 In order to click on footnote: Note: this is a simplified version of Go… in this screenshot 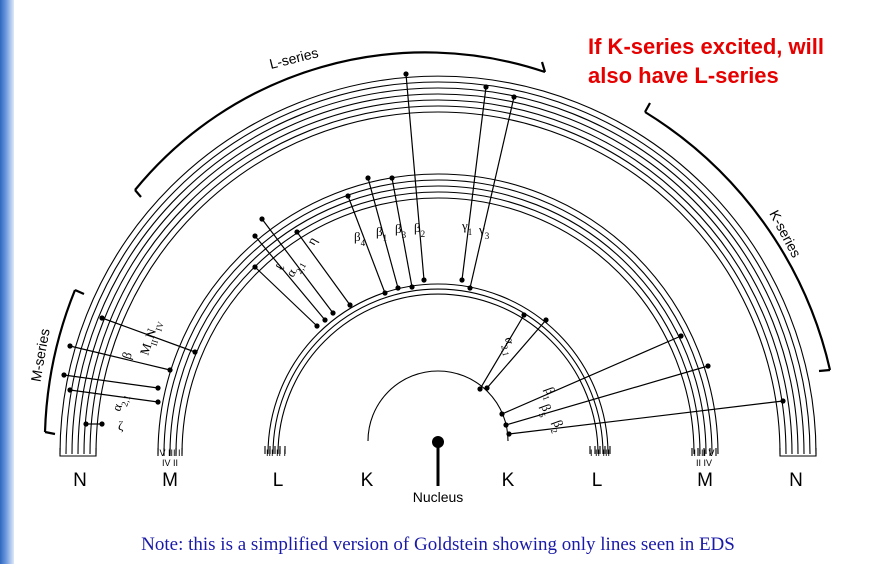, I will do `click(438, 544)`.